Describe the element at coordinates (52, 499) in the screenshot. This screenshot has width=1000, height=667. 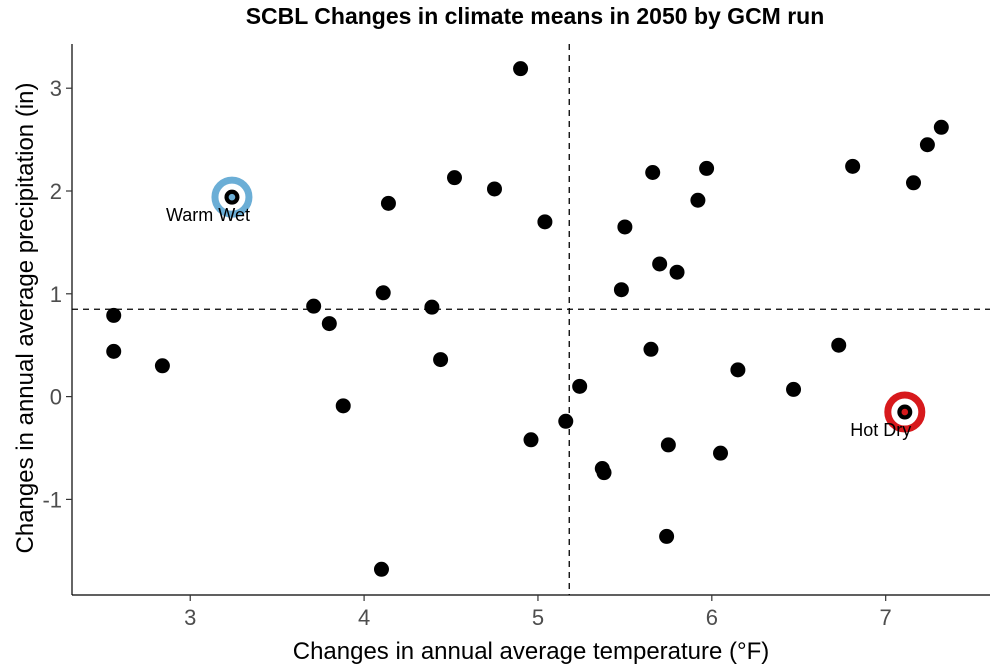
I see `y-tick-label: -1` at that location.